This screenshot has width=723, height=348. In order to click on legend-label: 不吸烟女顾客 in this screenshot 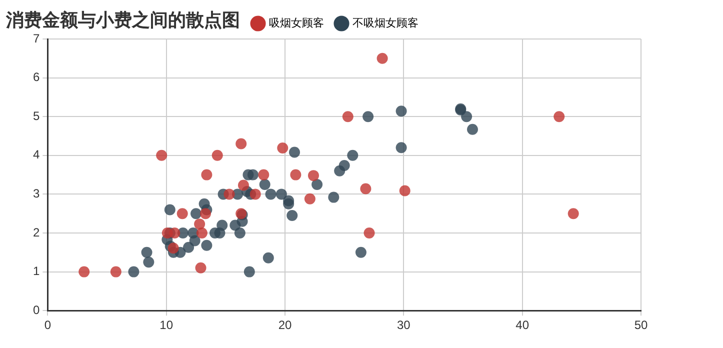, I will do `click(385, 23)`.